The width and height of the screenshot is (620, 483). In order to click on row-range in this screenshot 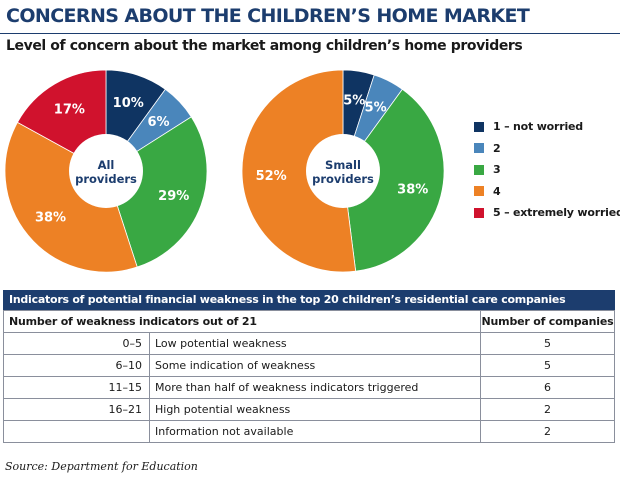, I will do `click(76, 431)`.